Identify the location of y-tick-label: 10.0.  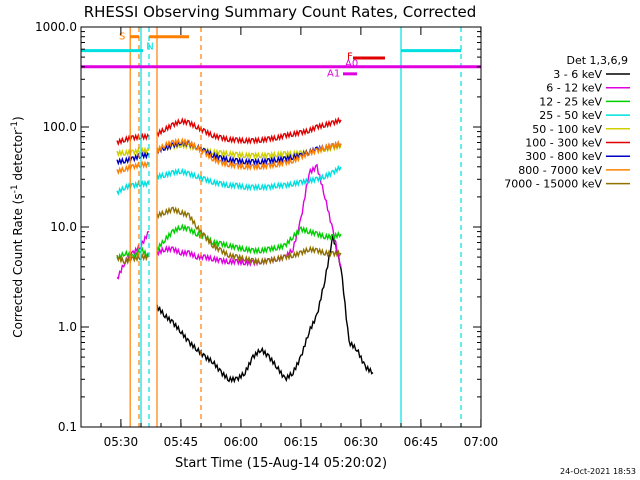
(63, 227).